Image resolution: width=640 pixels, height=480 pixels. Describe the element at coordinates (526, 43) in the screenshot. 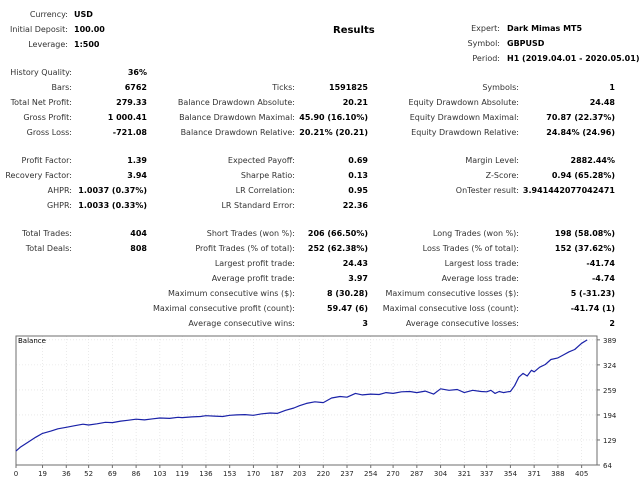

I see `symbol-value: GBPUSD` at that location.